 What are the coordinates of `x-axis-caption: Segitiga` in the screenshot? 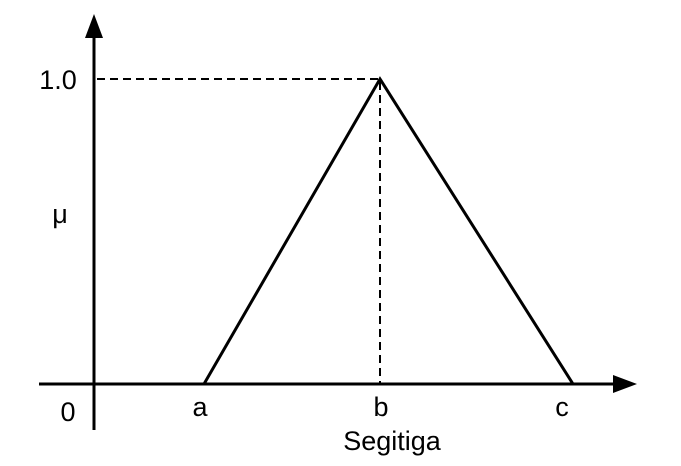 It's located at (392, 441).